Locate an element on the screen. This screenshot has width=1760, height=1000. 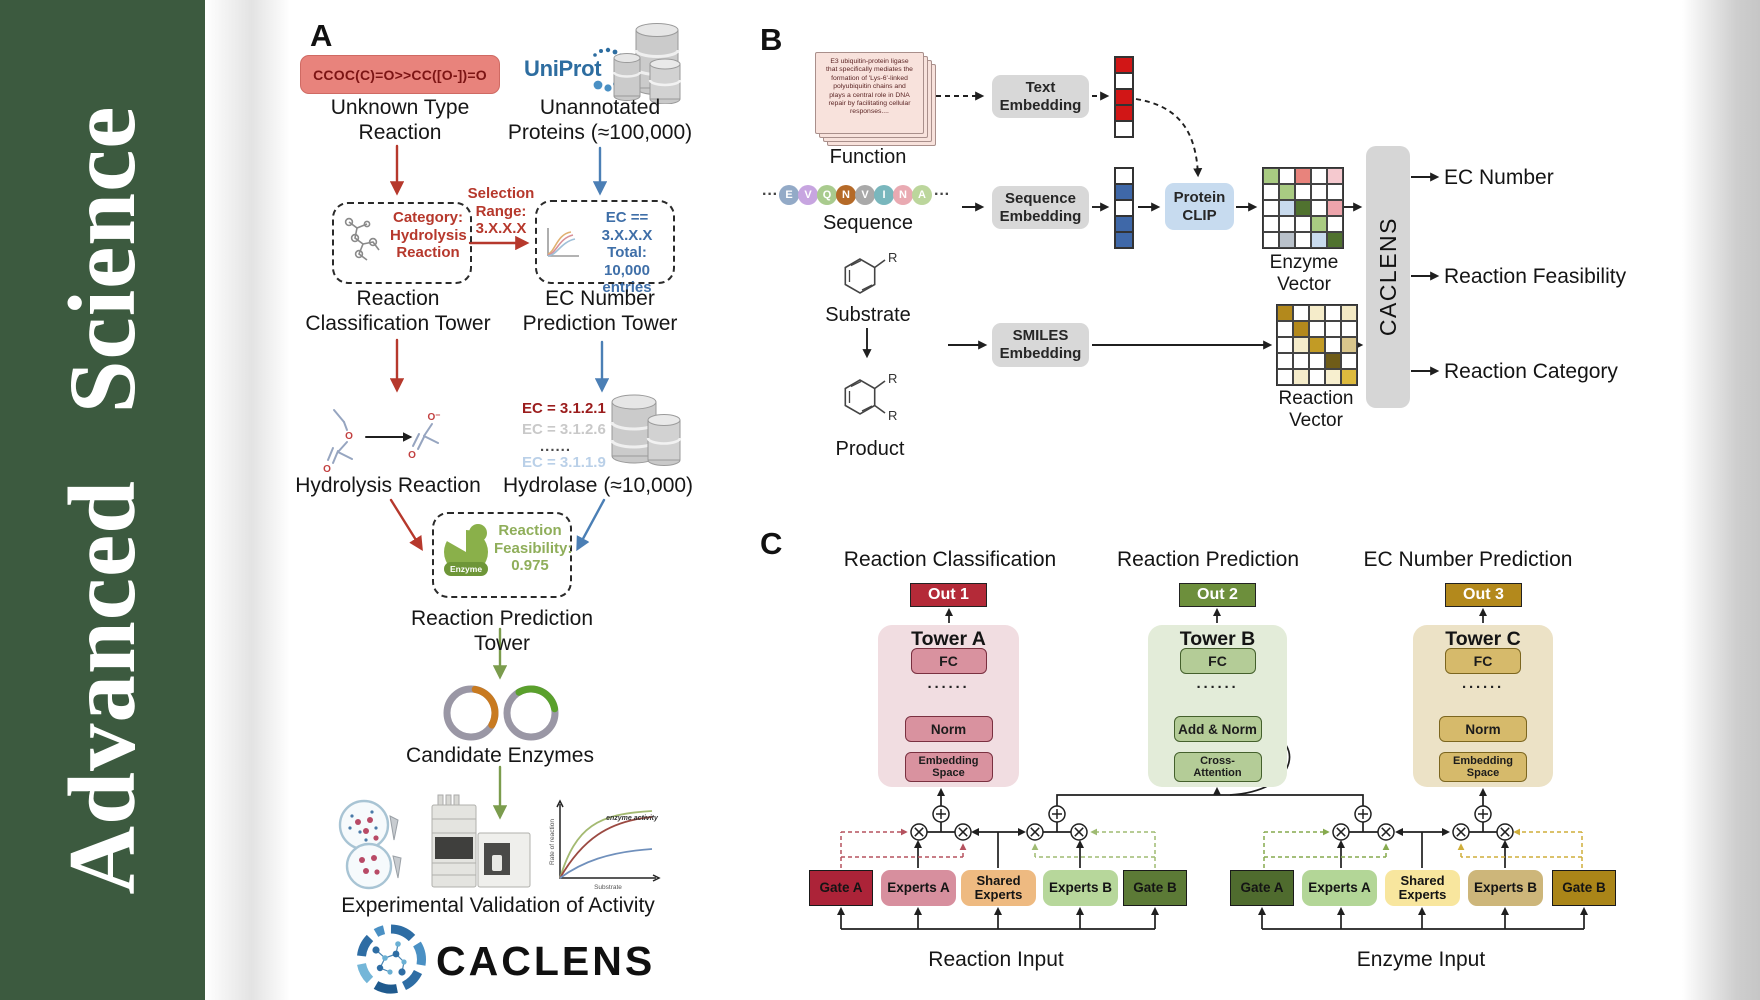
curves-plot-icon is located at coordinates (563, 242).